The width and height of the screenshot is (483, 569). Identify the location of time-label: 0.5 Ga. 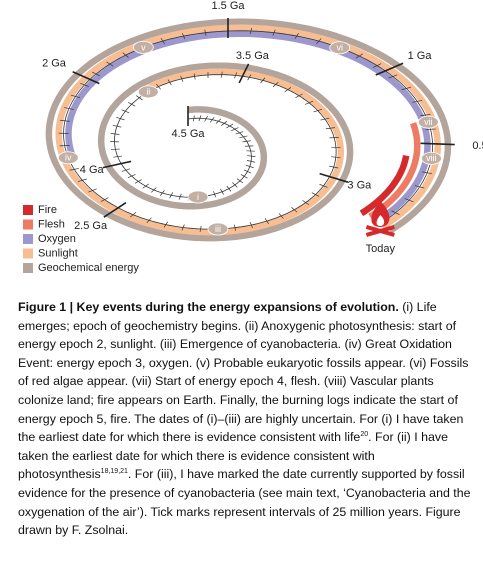
(477, 146).